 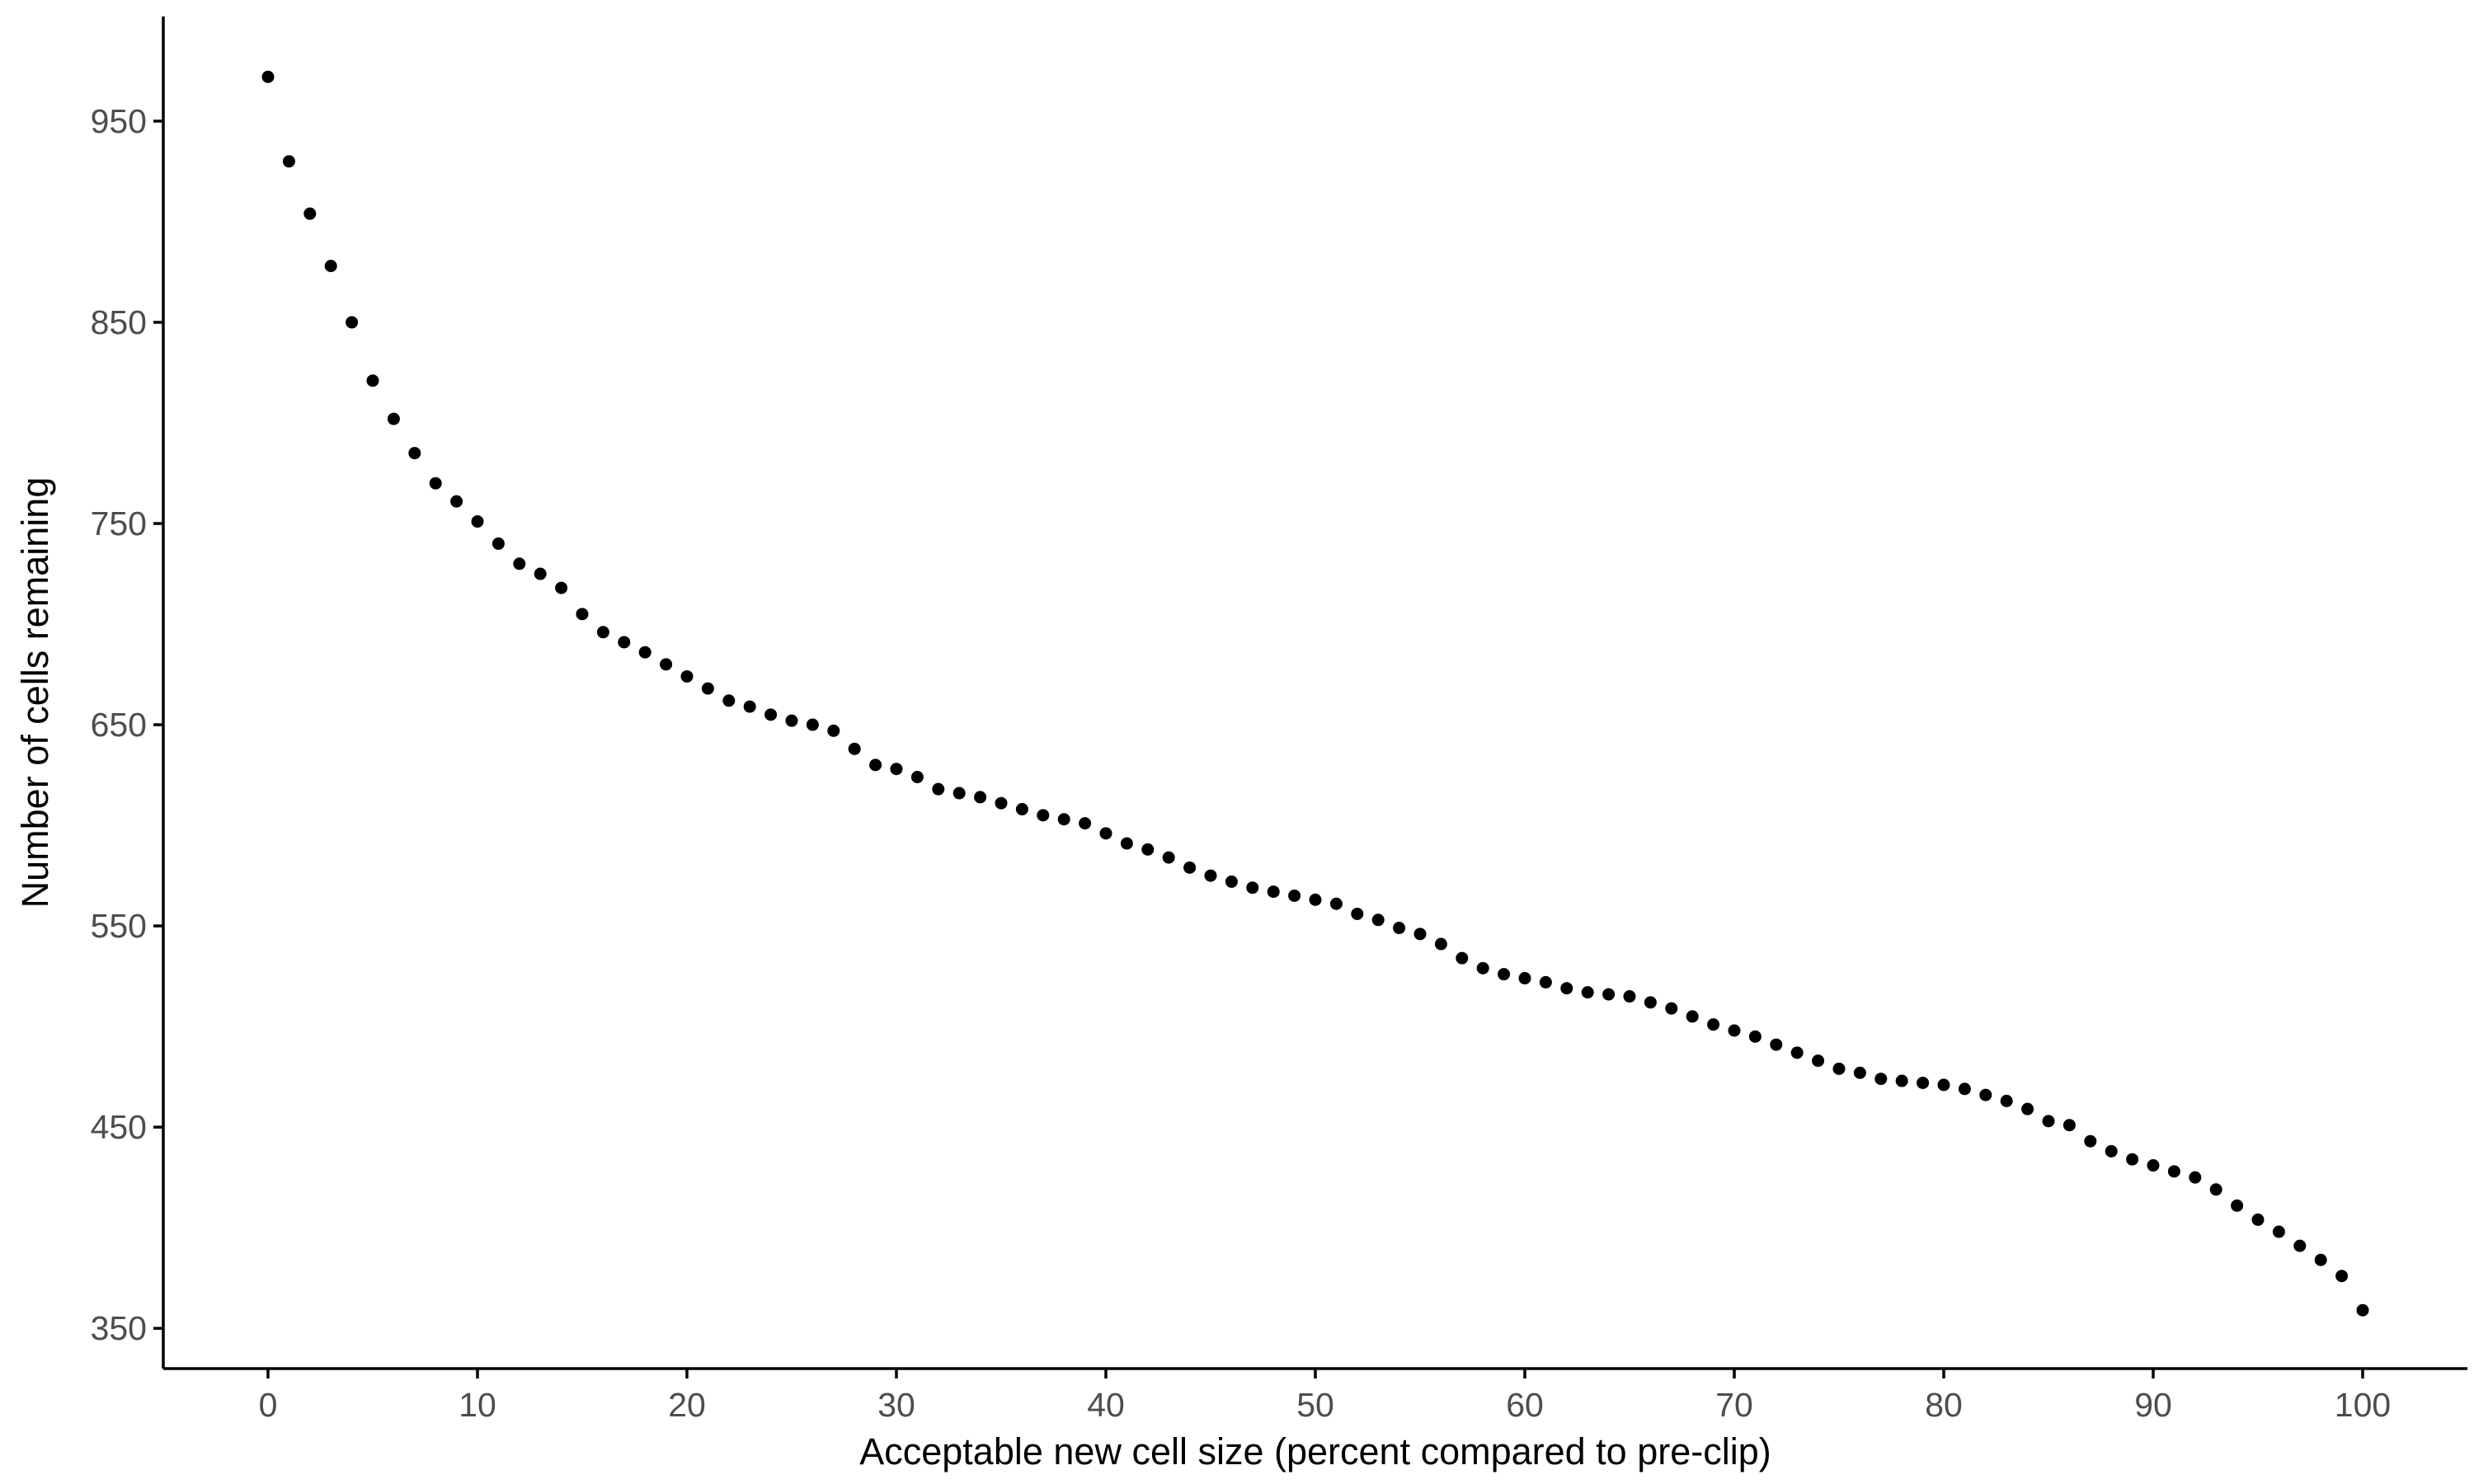 What do you see at coordinates (119, 523) in the screenshot?
I see `y-tick-label: 750` at bounding box center [119, 523].